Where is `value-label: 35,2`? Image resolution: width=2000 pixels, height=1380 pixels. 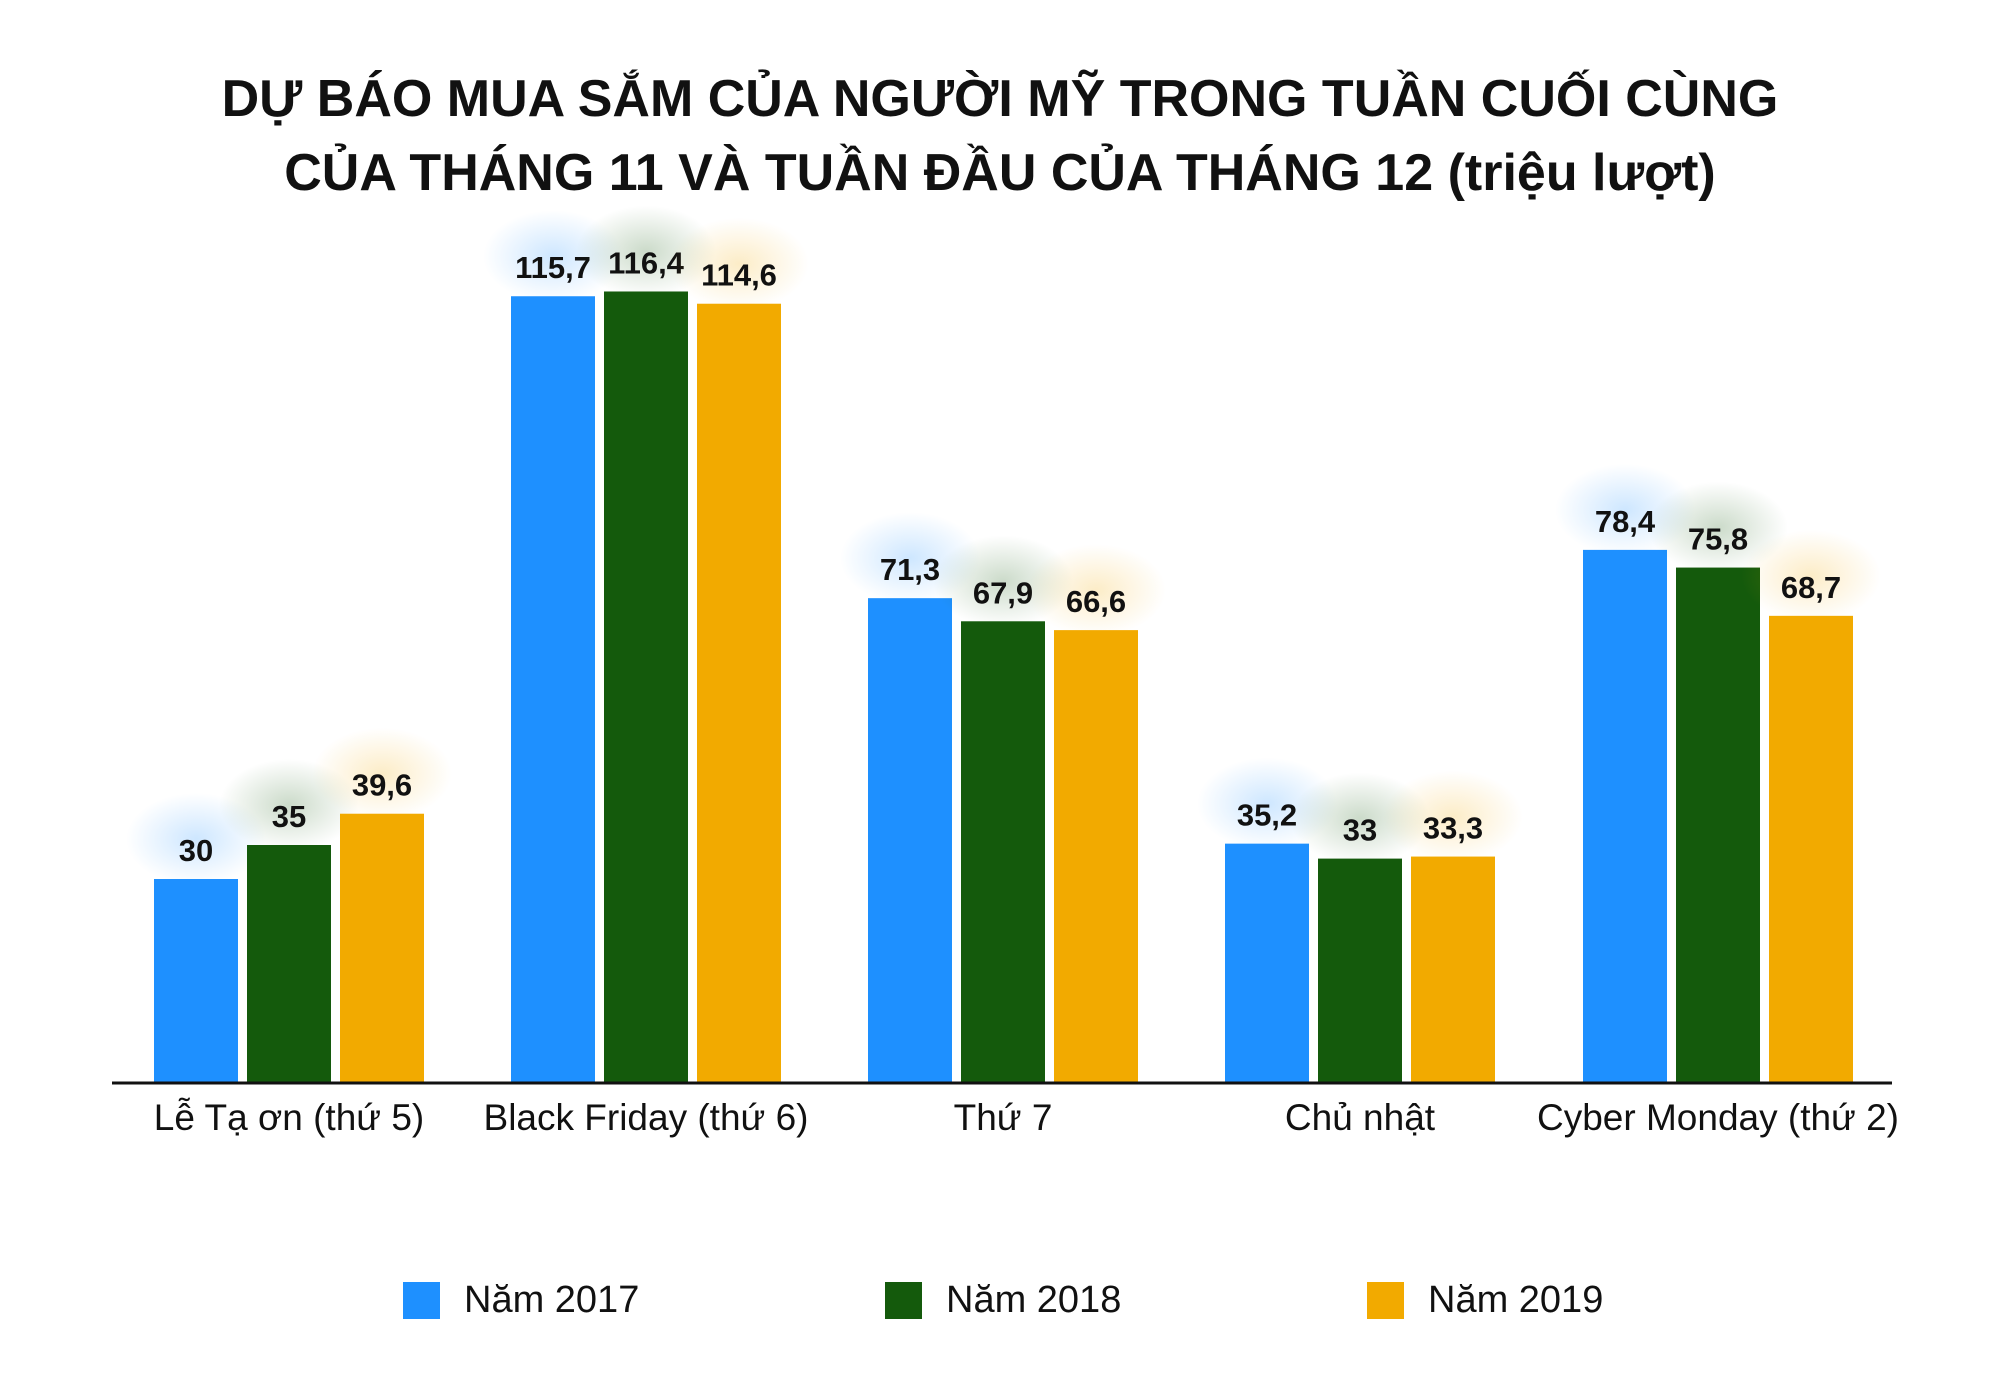
value-label: 35,2 is located at coordinates (1267, 815).